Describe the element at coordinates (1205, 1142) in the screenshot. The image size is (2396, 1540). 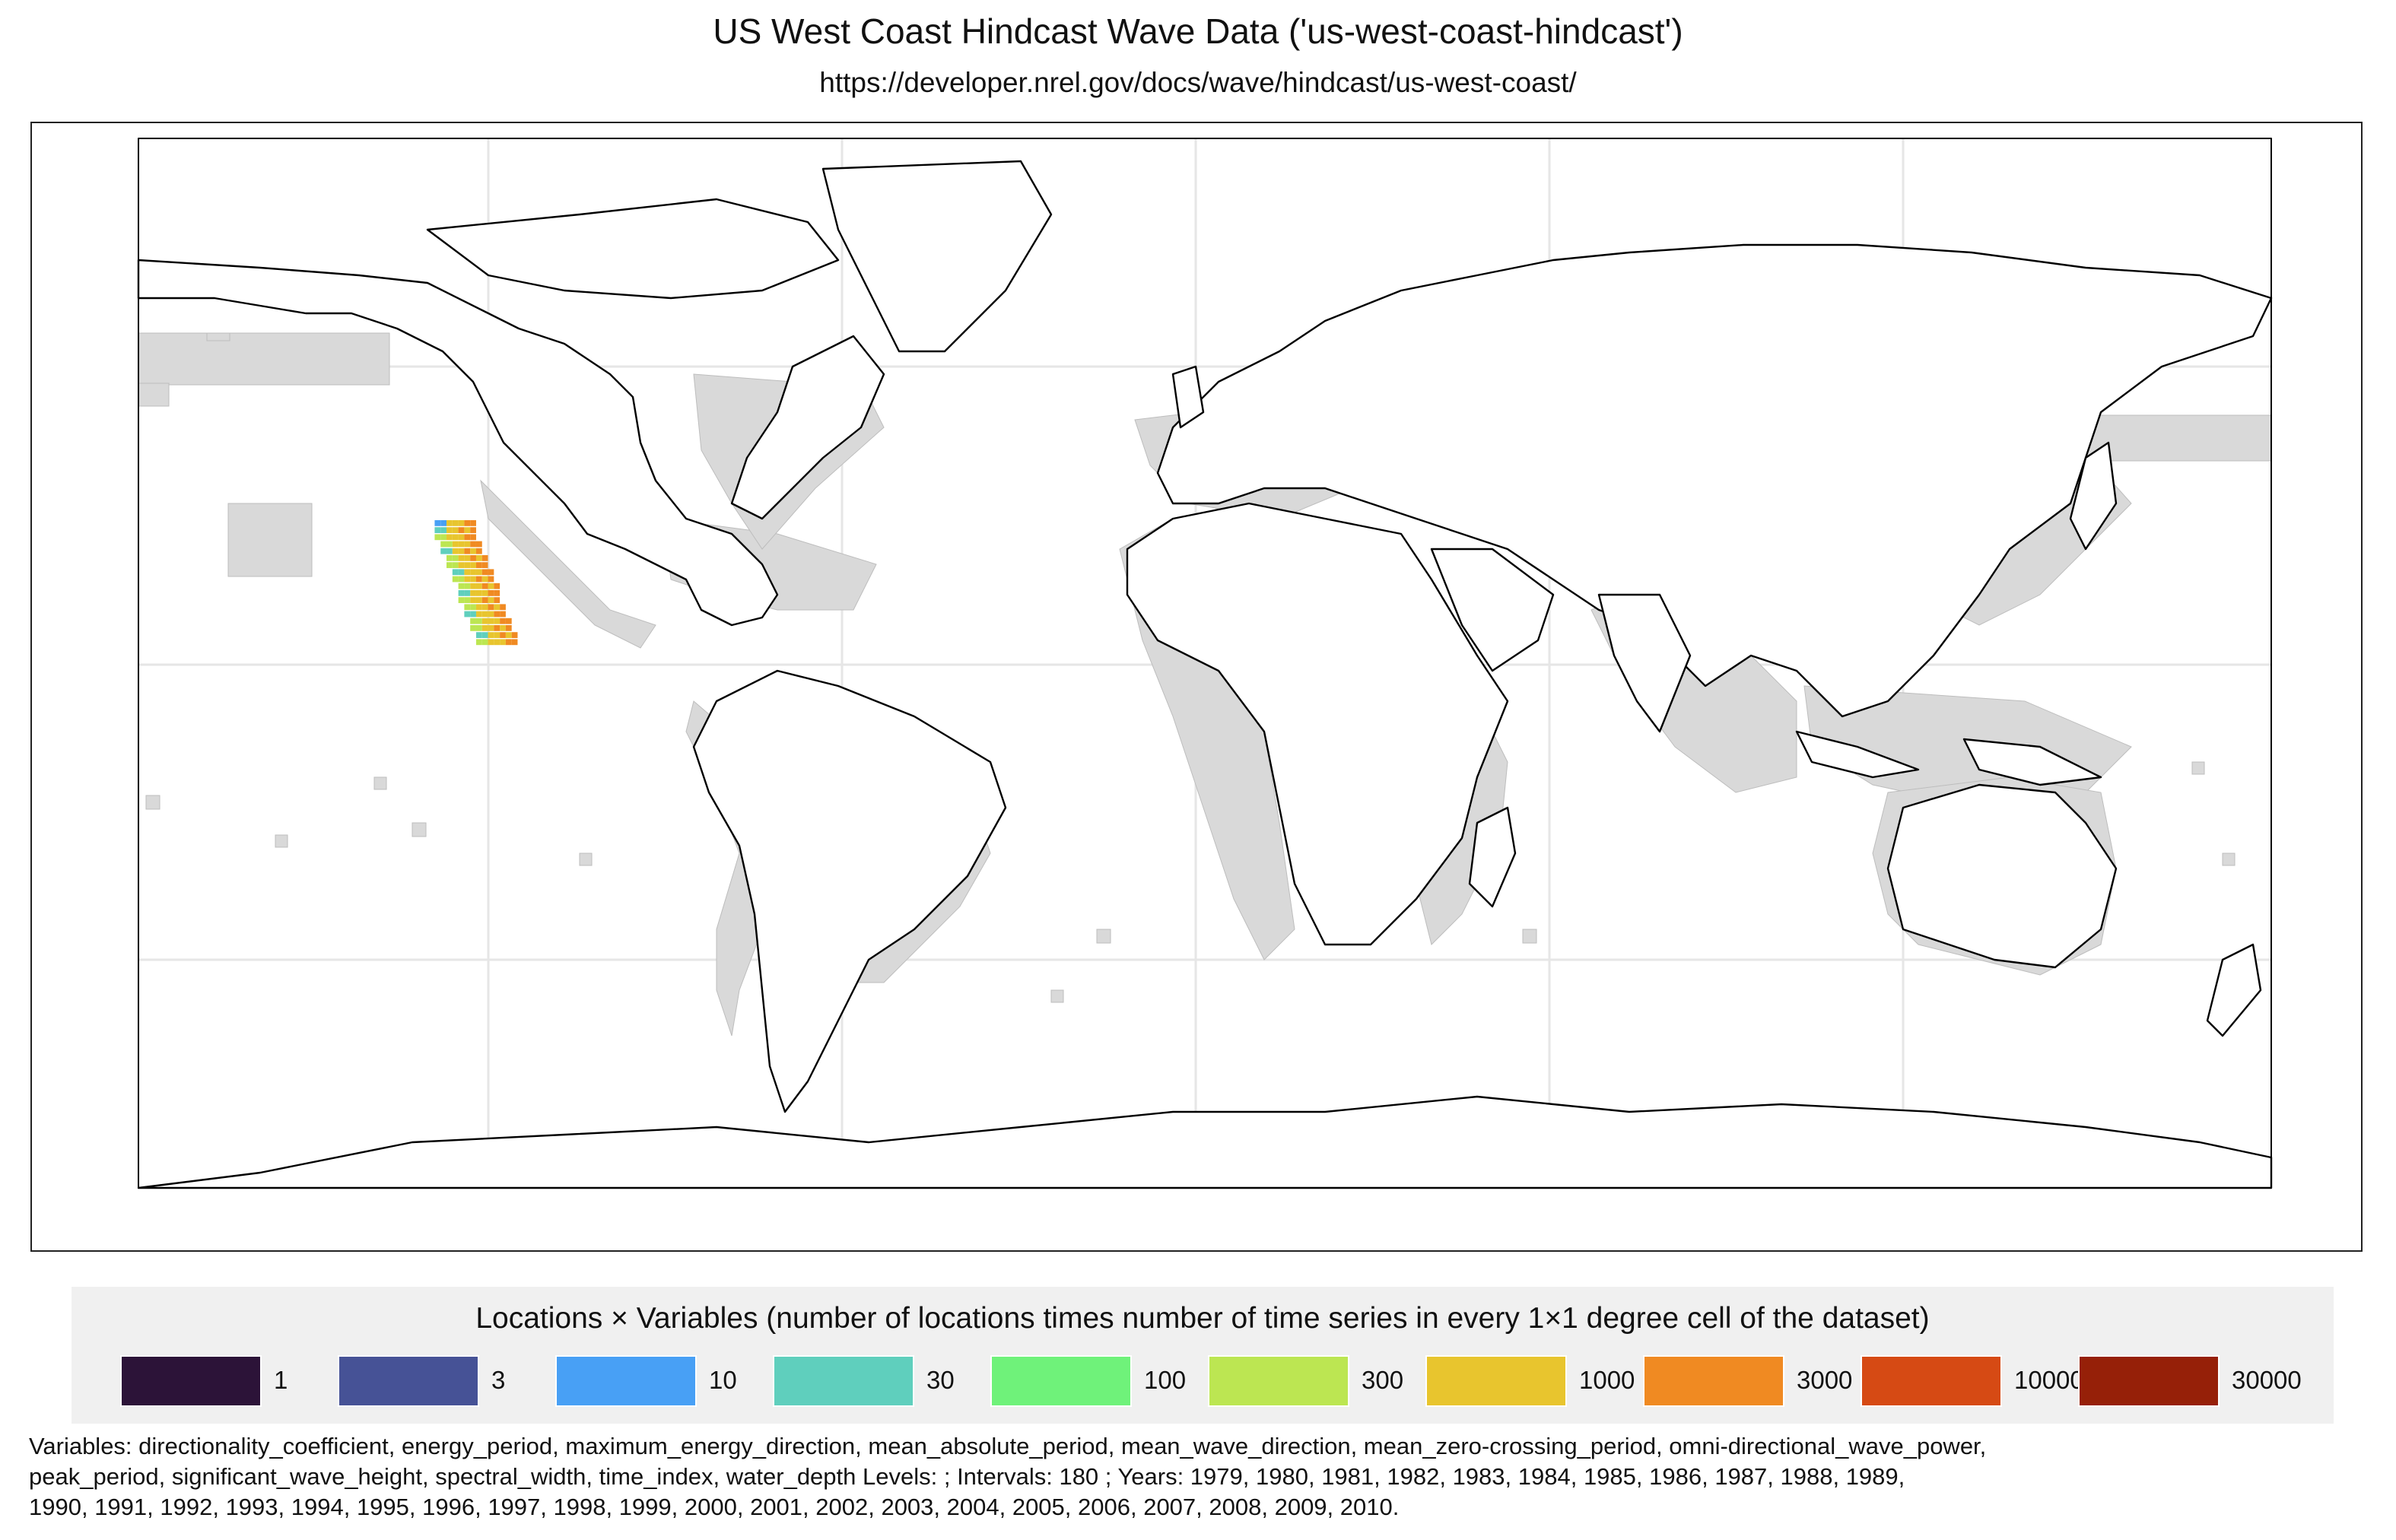
I see `antarctica` at that location.